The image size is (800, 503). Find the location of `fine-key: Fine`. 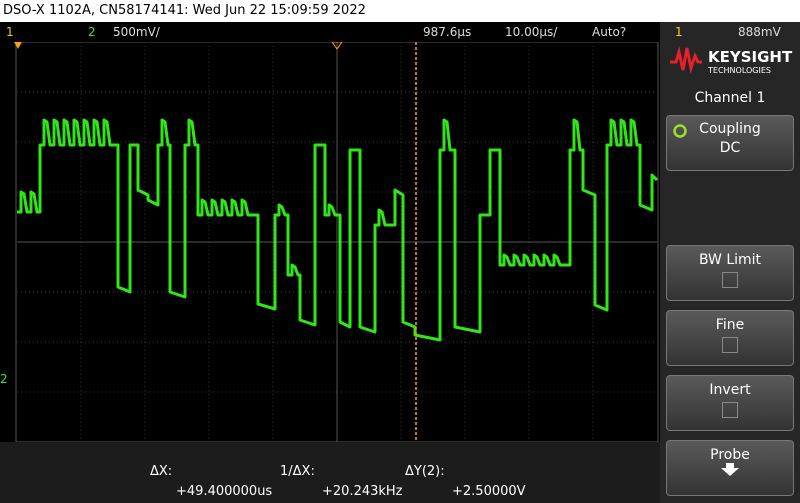

fine-key: Fine is located at coordinates (730, 338).